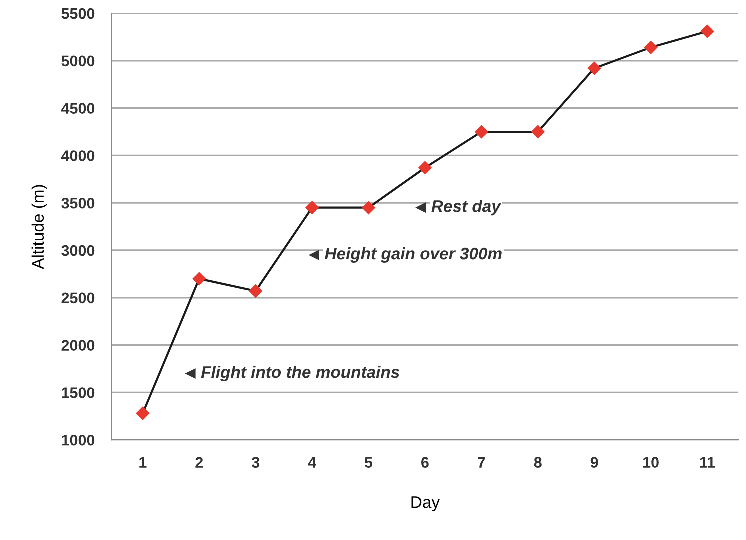  Describe the element at coordinates (78, 156) in the screenshot. I see `y-tick-label: 4000` at that location.